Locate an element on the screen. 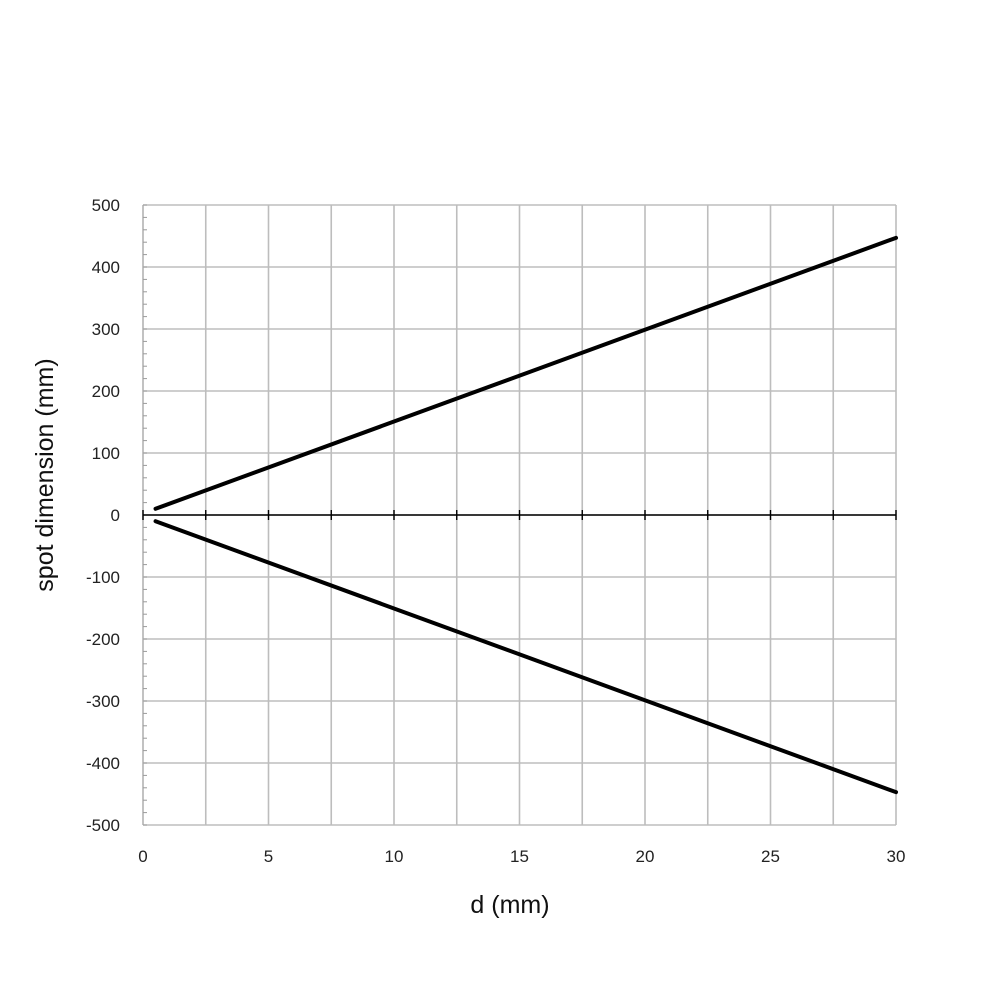 The image size is (1000, 1000). y-tick-label: 300 is located at coordinates (106, 329).